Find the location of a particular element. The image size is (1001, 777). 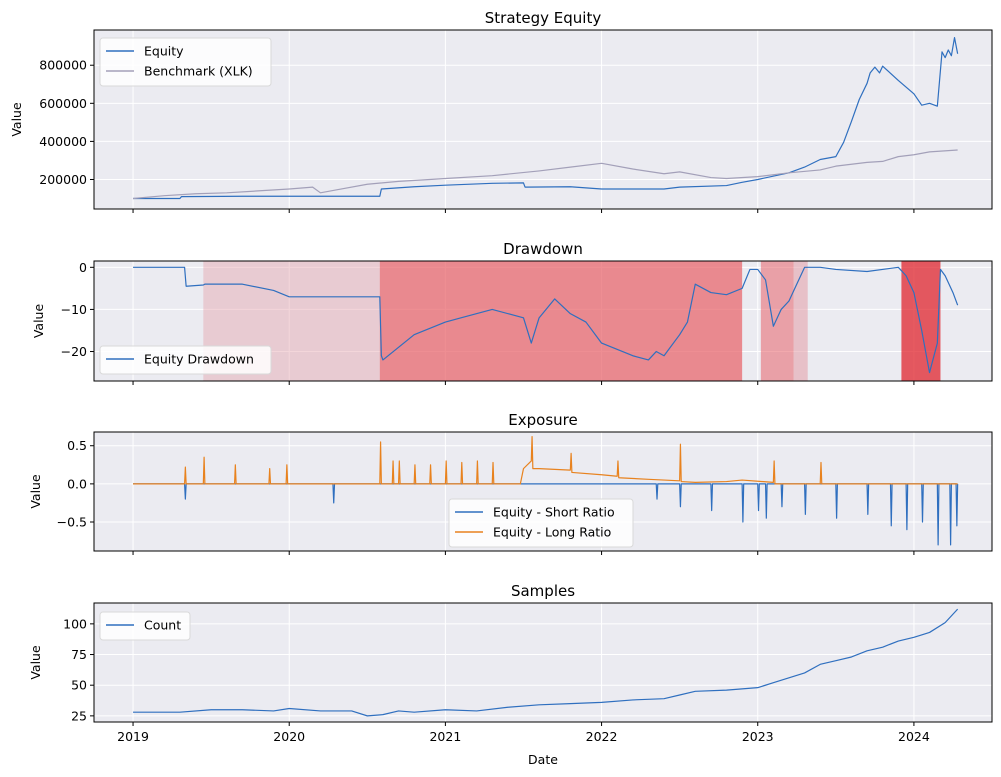

plot-background is located at coordinates (543, 662).